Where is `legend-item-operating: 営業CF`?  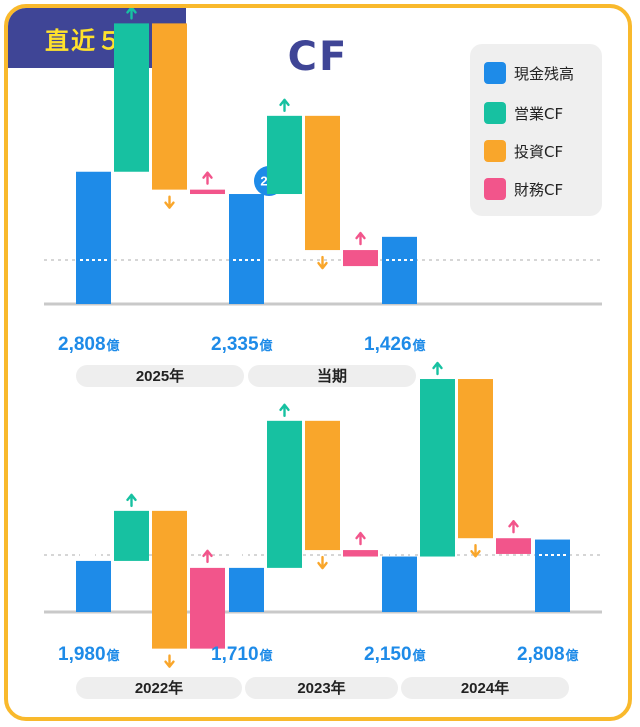 legend-item-operating: 営業CF is located at coordinates (523, 113).